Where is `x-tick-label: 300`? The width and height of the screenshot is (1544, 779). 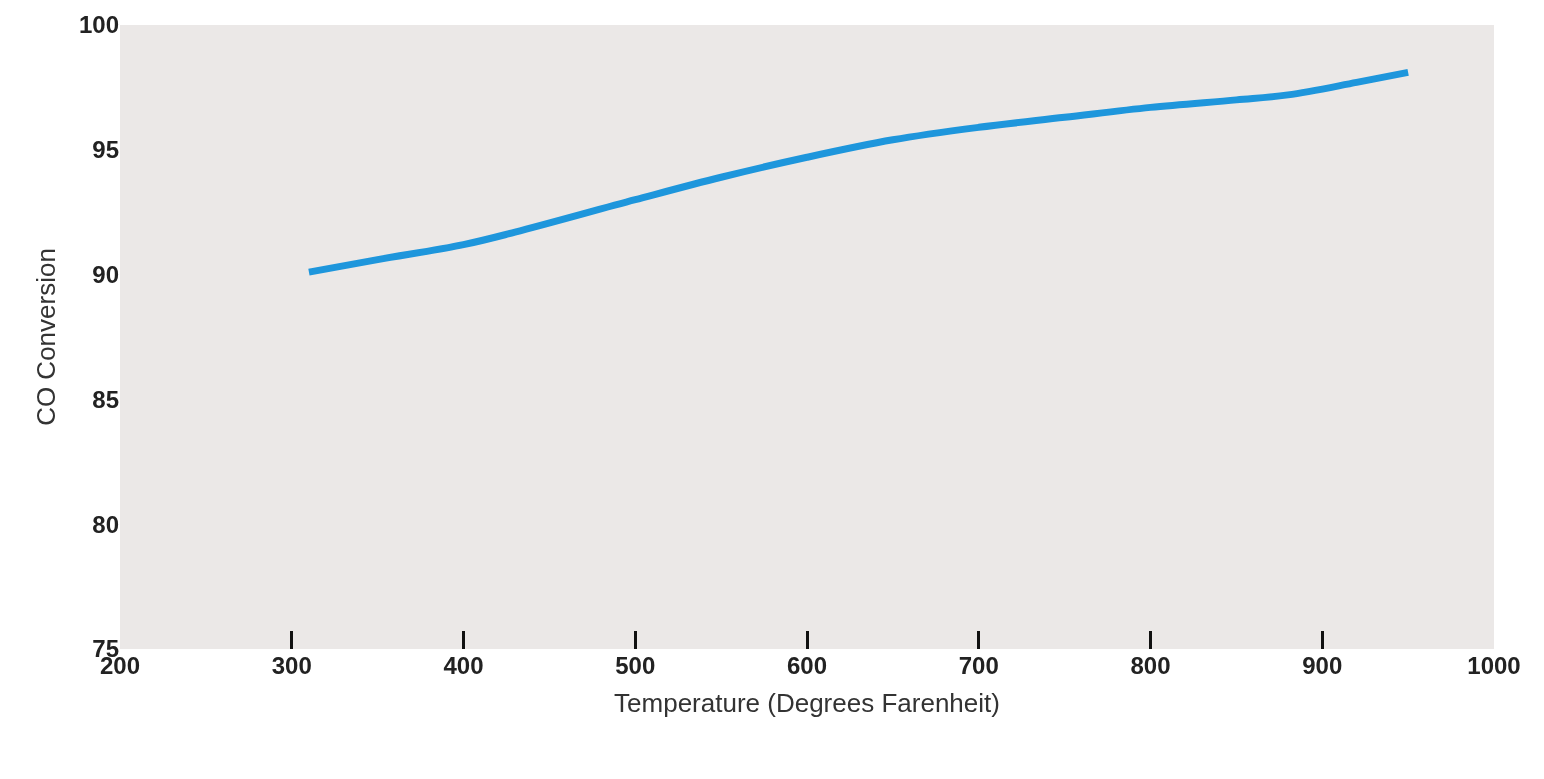
x-tick-label: 300 is located at coordinates (291, 665).